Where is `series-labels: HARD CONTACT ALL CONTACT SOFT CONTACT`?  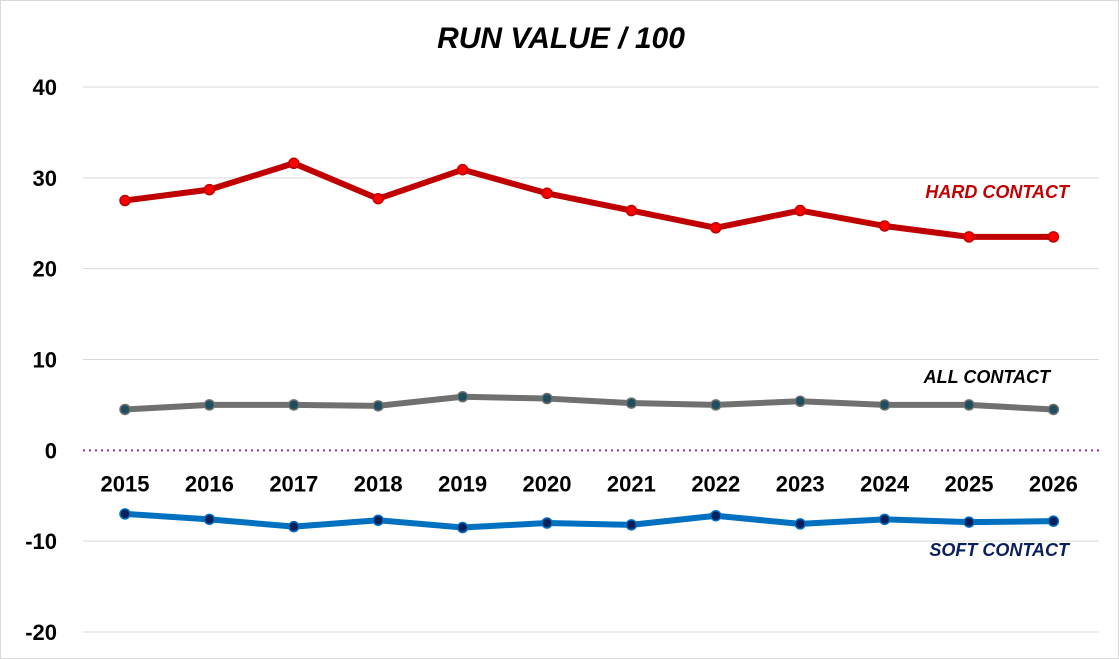 series-labels: HARD CONTACT ALL CONTACT SOFT CONTACT is located at coordinates (997, 371).